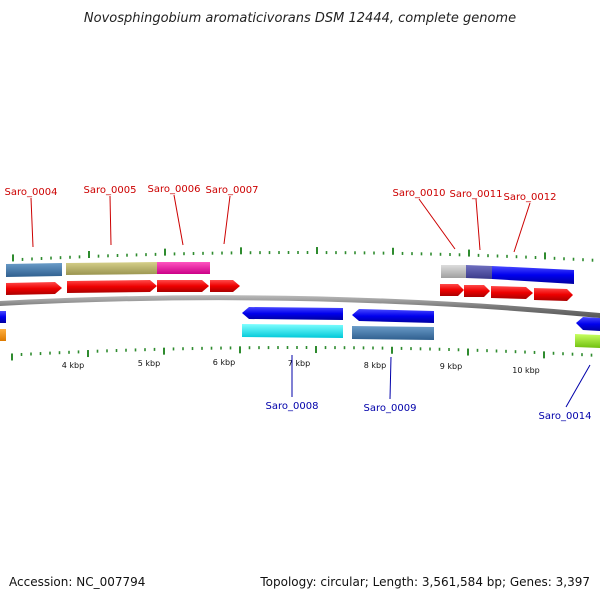 The height and width of the screenshot is (600, 600). Describe the element at coordinates (303, 254) in the screenshot. I see `top-tick-row` at that location.